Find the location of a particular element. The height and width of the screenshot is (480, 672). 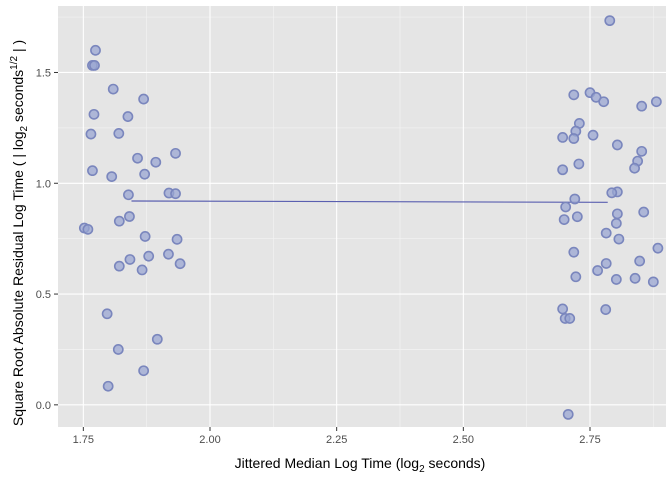

y-tick-label: 1.0 is located at coordinates (43, 184).